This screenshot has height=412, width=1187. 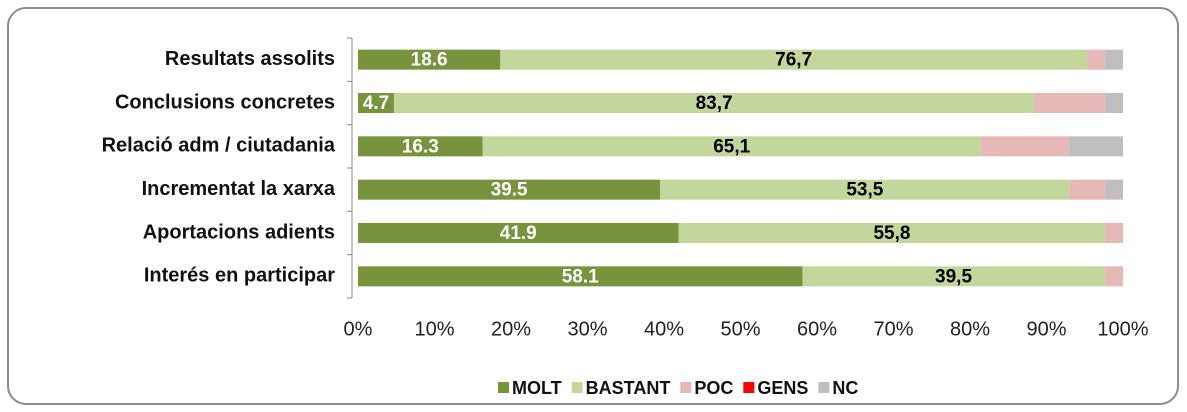 I want to click on data-label: 65,1, so click(x=731, y=146).